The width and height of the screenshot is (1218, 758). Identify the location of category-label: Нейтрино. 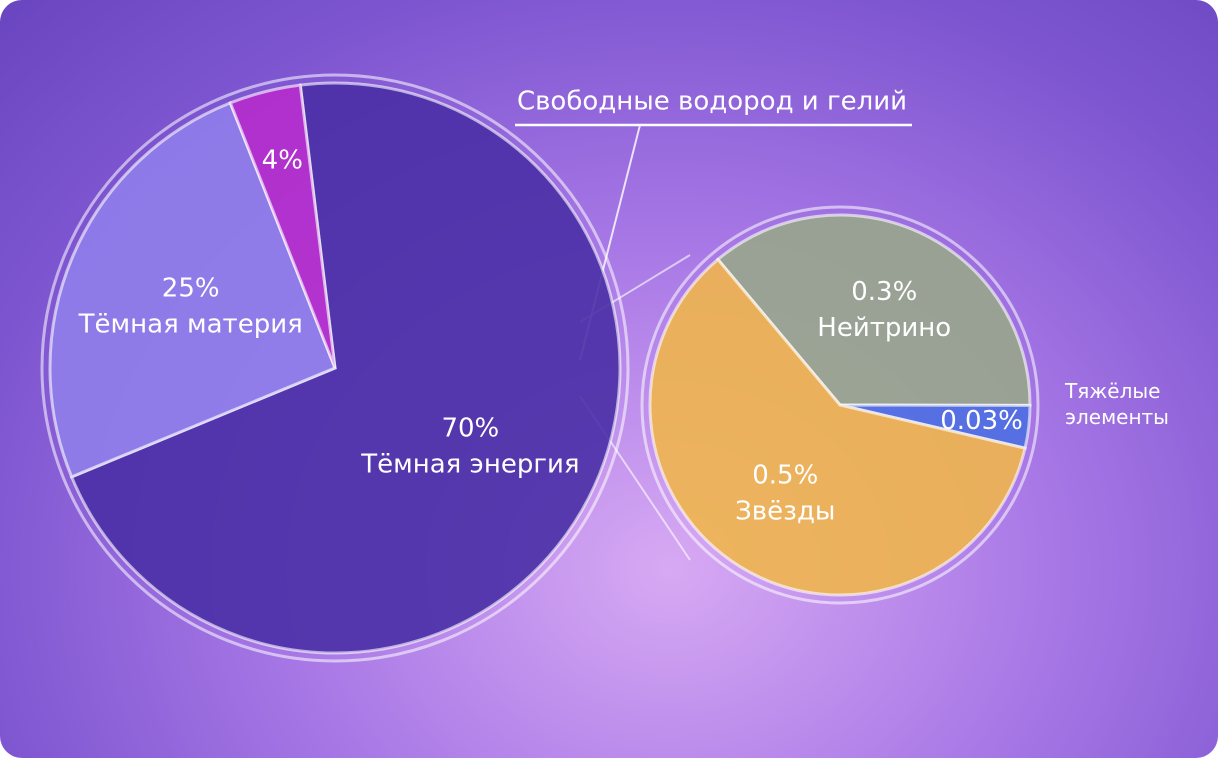
(884, 328).